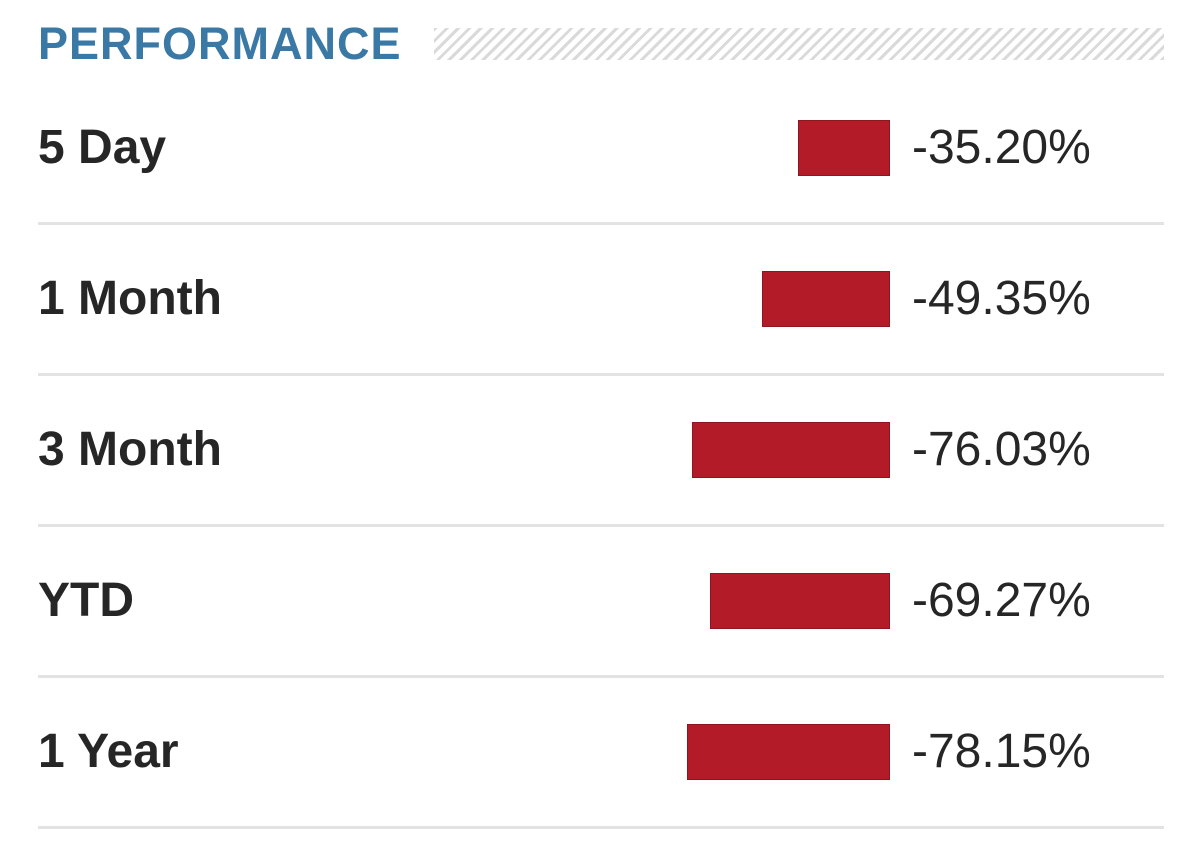 This screenshot has width=1200, height=850. What do you see at coordinates (1001, 600) in the screenshot?
I see `performance-value: -69.27%` at bounding box center [1001, 600].